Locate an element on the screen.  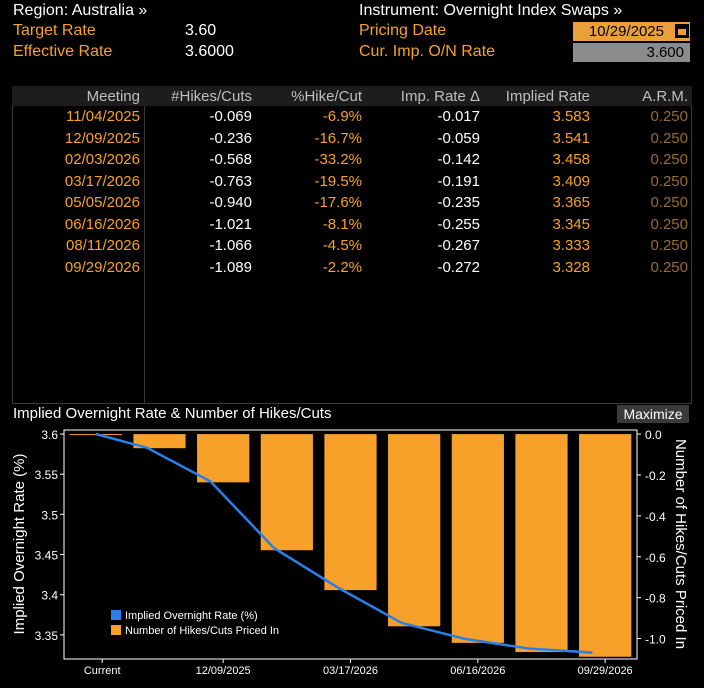
effective-rate-value: 3.6000 is located at coordinates (209, 51).